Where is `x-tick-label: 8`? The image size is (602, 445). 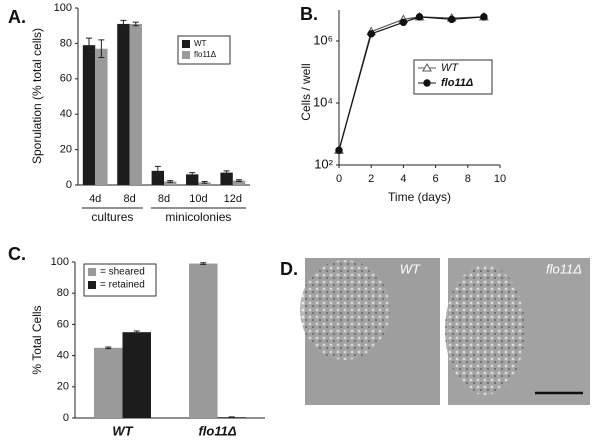 x-tick-label: 8 is located at coordinates (468, 179).